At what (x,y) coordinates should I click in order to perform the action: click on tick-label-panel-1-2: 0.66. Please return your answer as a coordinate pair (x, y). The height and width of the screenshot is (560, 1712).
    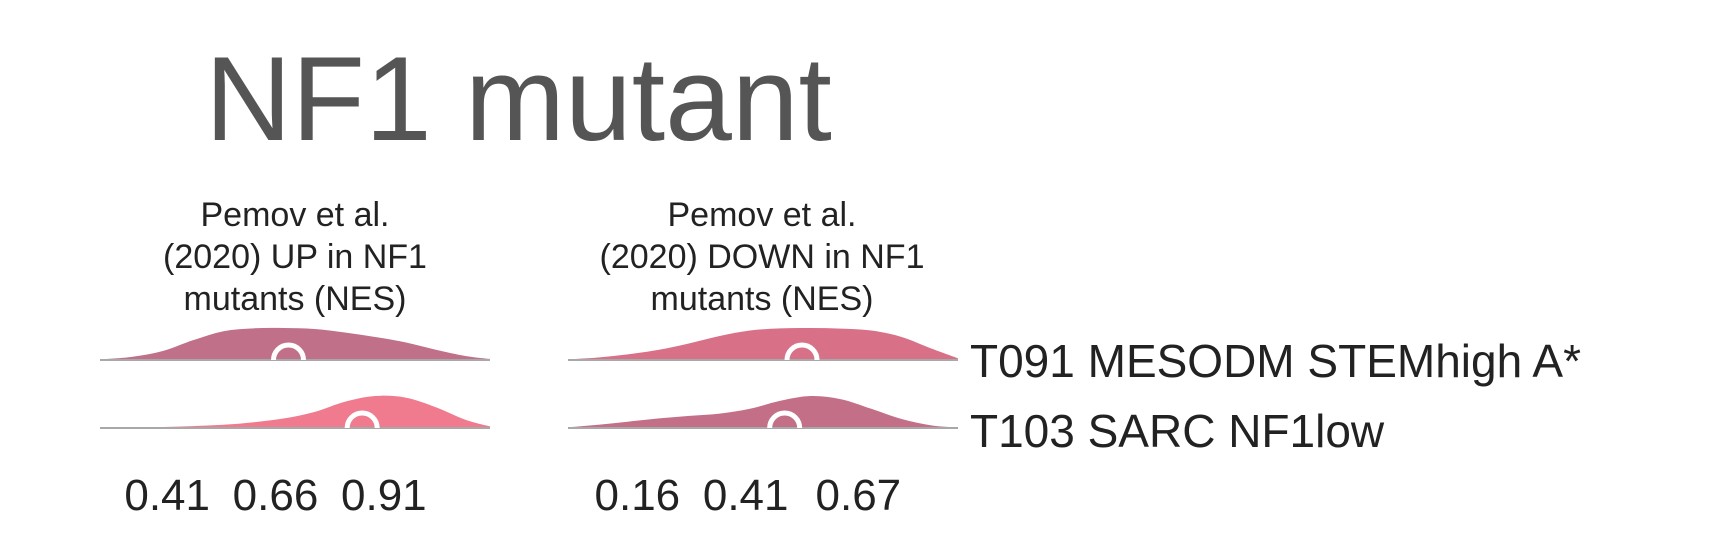
    Looking at the image, I should click on (276, 495).